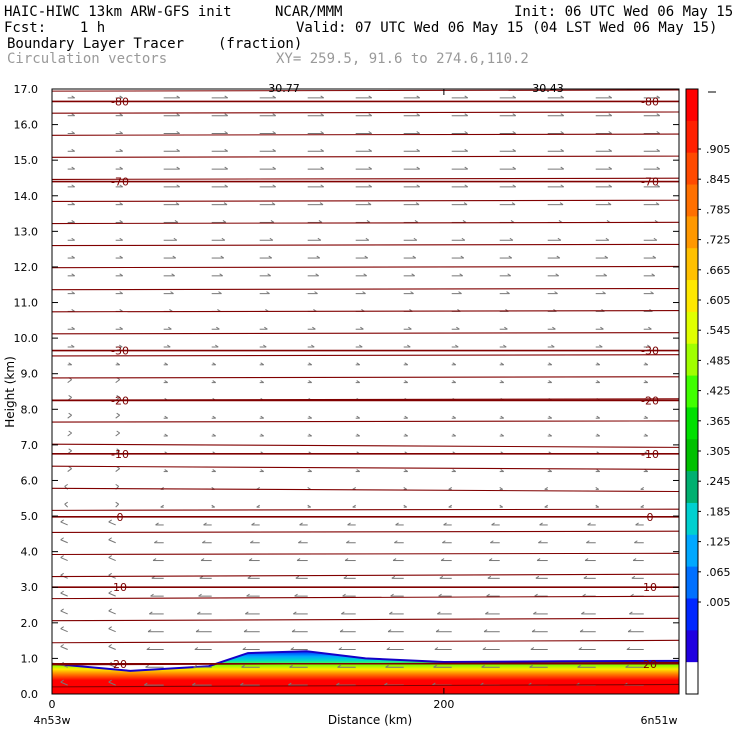  What do you see at coordinates (30, 658) in the screenshot?
I see `y-tick-label: 1.0` at bounding box center [30, 658].